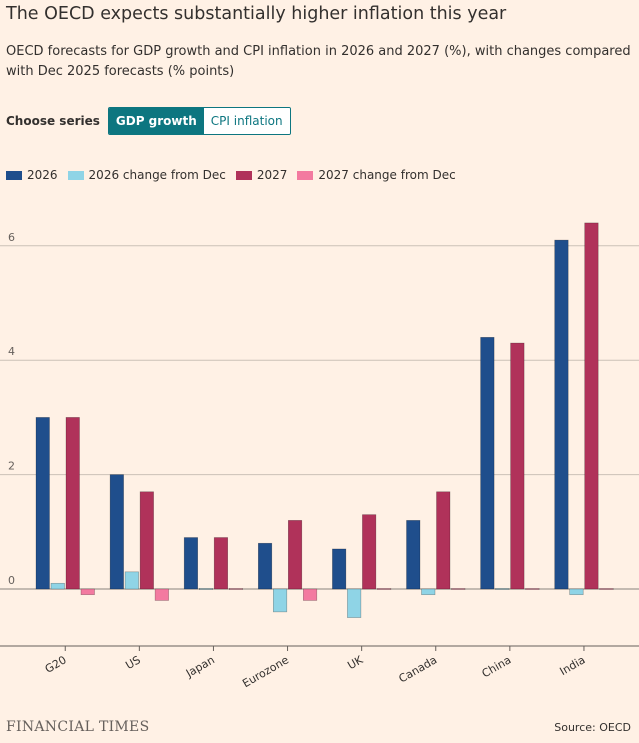 This screenshot has height=743, width=639. I want to click on bar-japan-s0, so click(190, 563).